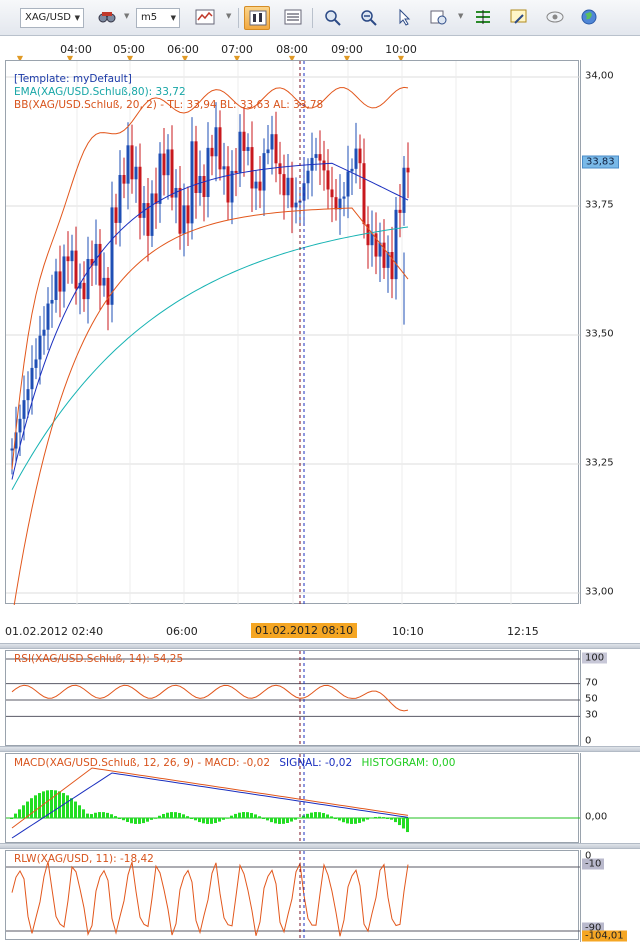  I want to click on symbol-select: XAG/USD ▼, so click(52, 18).